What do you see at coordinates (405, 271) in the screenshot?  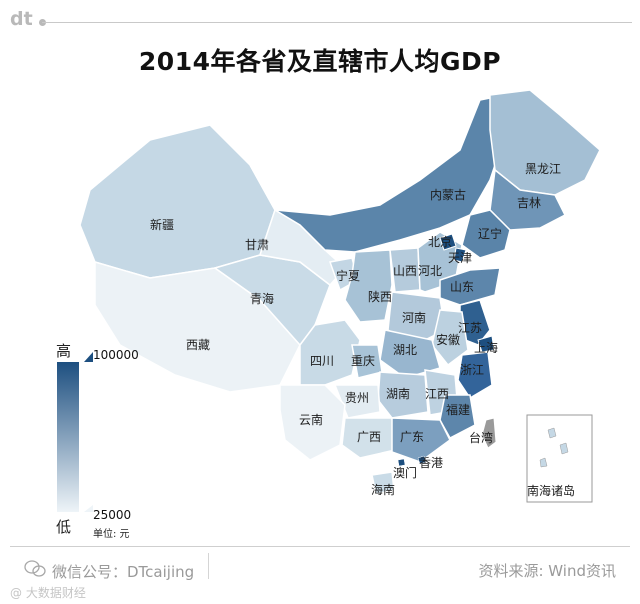 I see `label-shanxi: 山西` at bounding box center [405, 271].